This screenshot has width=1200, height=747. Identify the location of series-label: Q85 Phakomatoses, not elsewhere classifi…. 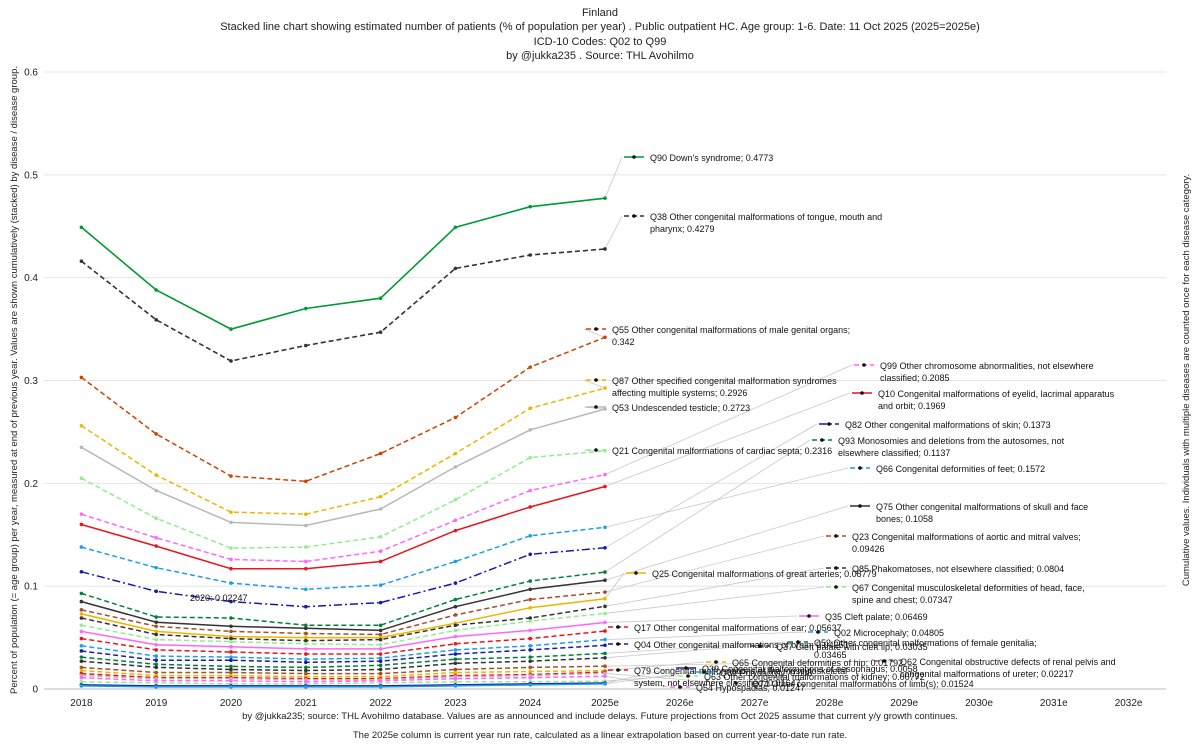
(958, 569).